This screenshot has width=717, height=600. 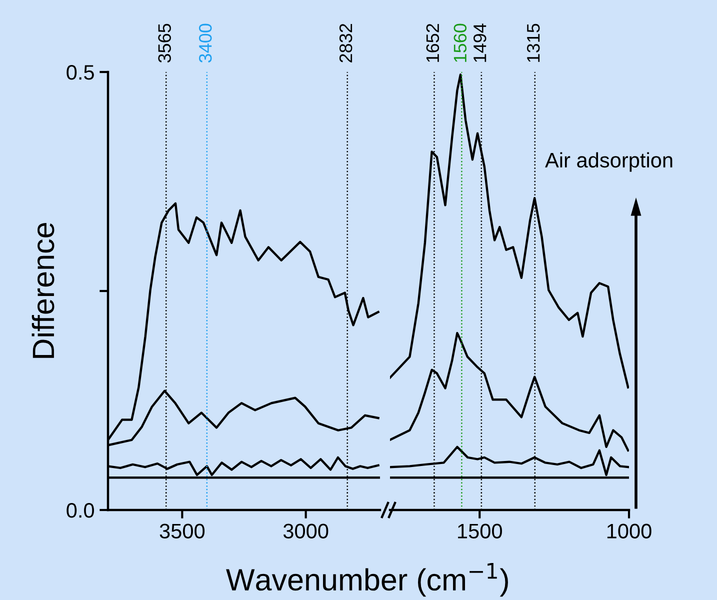 What do you see at coordinates (205, 43) in the screenshot?
I see `ref-line-label: 3400` at bounding box center [205, 43].